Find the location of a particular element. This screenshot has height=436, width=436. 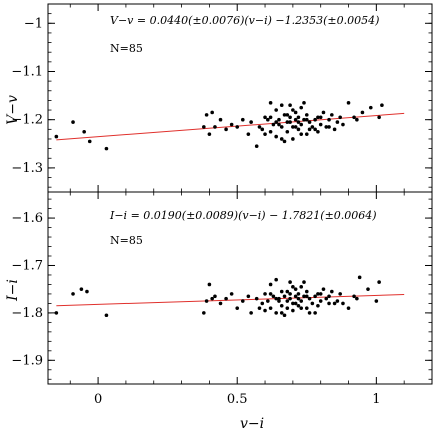

bottom-y-tick-label: −1.9 is located at coordinates (27, 360).